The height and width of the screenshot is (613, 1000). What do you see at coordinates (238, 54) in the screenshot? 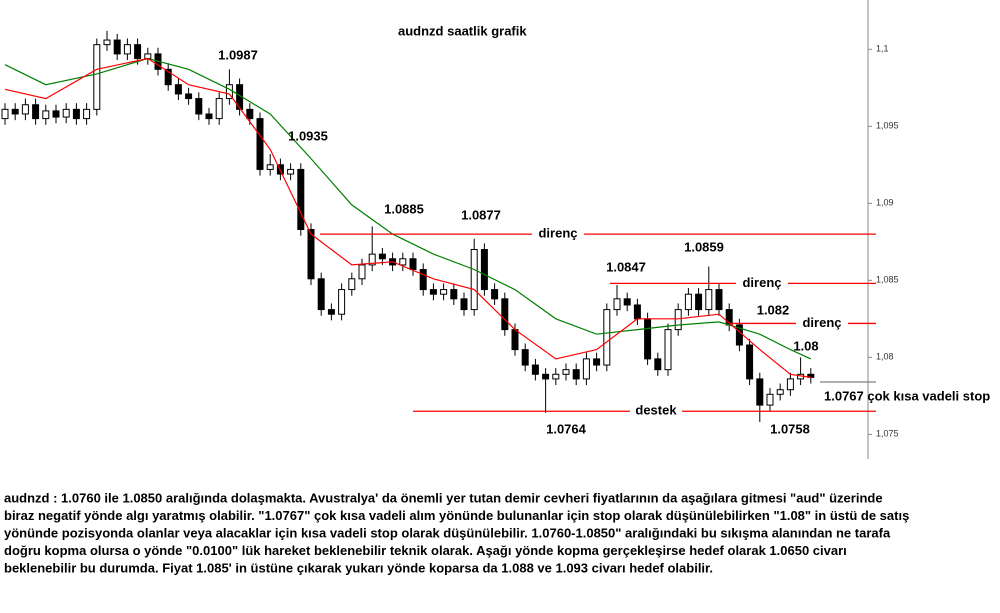
I see `price-annotation: 1.0987` at bounding box center [238, 54].